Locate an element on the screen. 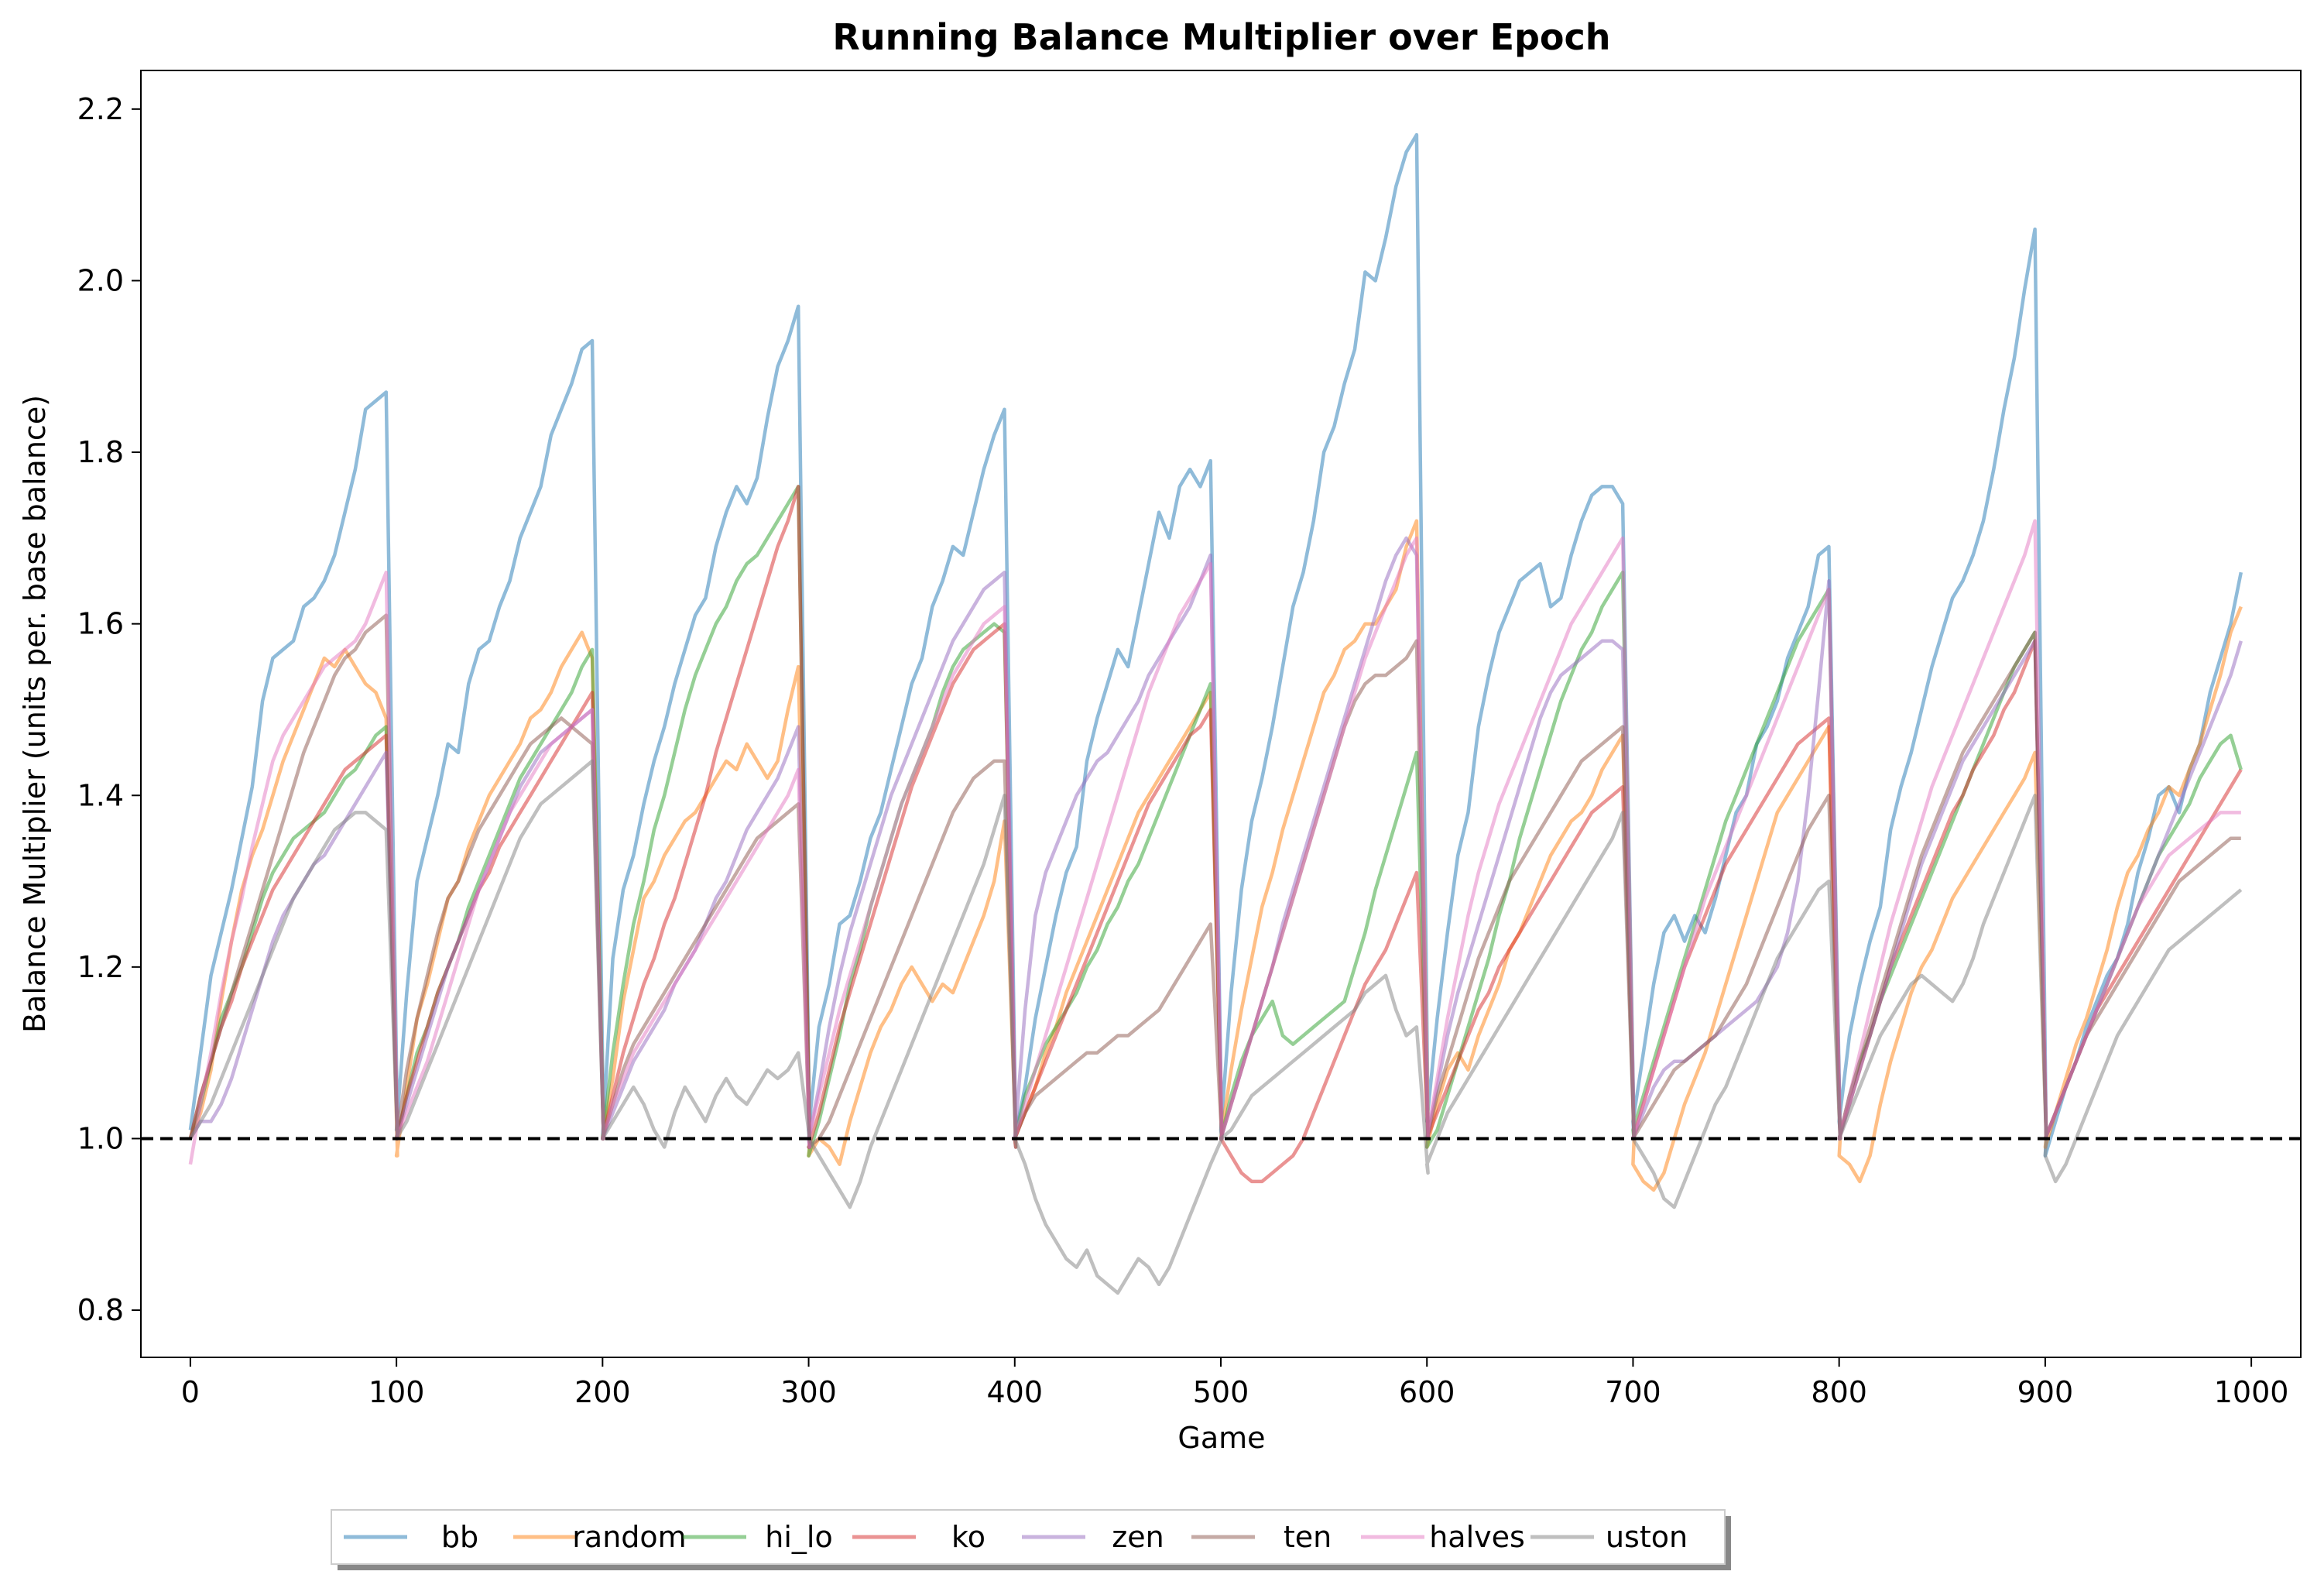  legend-label-ten: ten is located at coordinates (1308, 1537).